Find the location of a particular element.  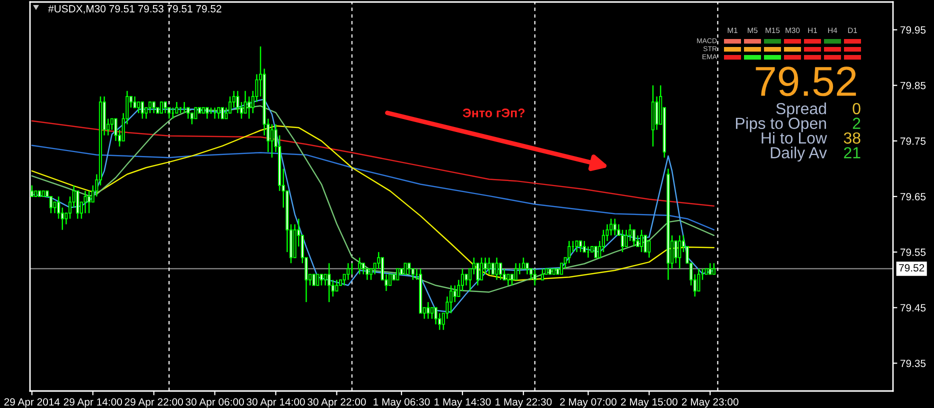

x-tick-label: 30 Apr 22:00 is located at coordinates (337, 403).